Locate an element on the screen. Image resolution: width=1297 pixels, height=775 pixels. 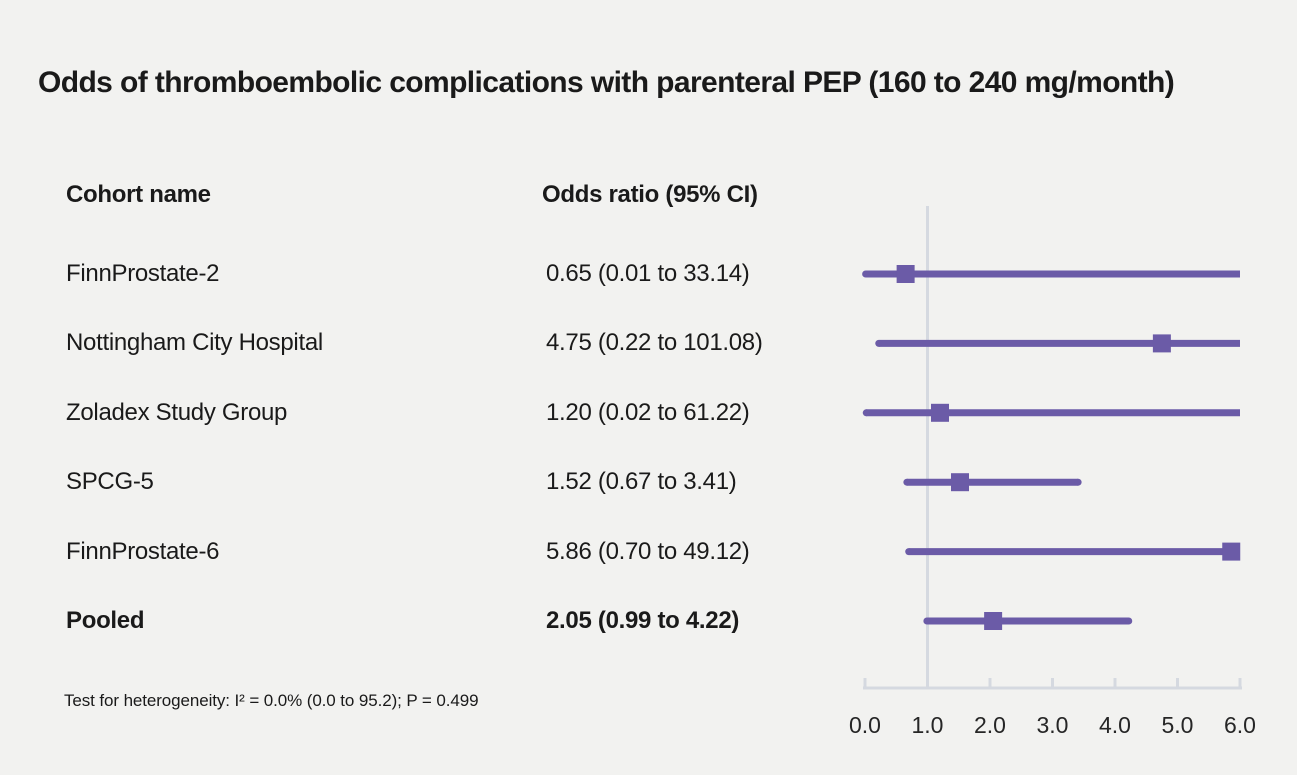
odds-ratio-value-label: 2.05 (0.99 to 4.22) is located at coordinates (643, 620).